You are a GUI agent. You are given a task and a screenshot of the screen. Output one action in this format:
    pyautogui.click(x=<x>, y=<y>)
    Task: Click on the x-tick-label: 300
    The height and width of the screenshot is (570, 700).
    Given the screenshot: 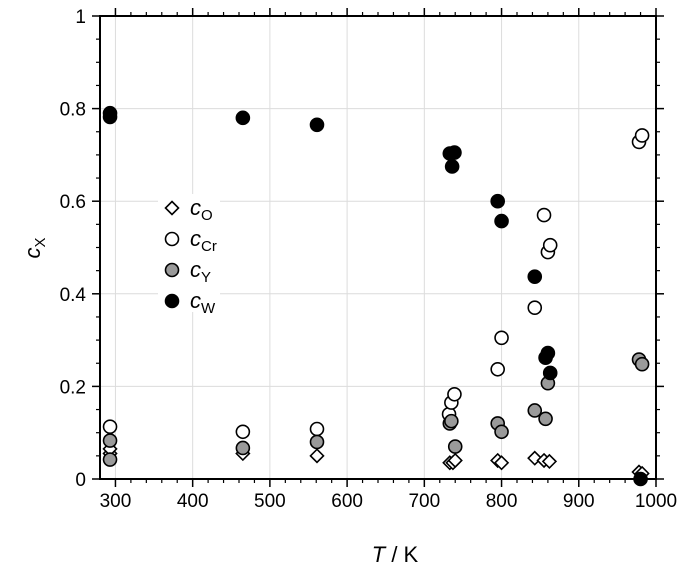 What is the action you would take?
    pyautogui.click(x=116, y=501)
    